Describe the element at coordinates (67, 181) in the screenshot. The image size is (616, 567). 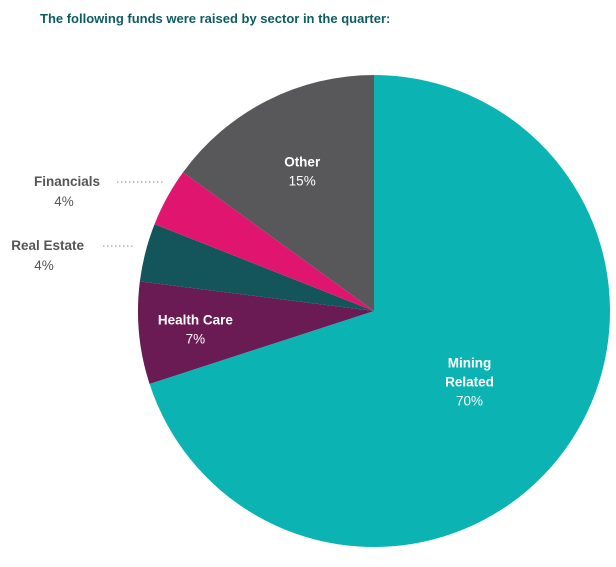
I see `slice-label-financials: Financials` at that location.